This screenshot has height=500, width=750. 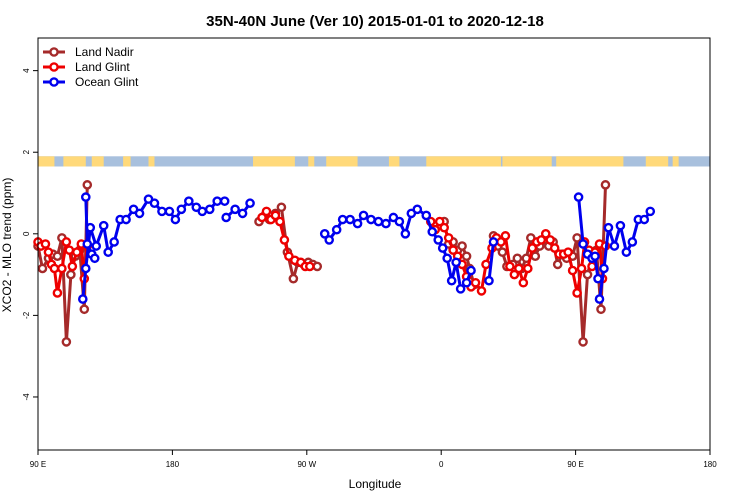 I want to click on x-axis: 90 E 180 90 W 0 90 E 180, so click(x=373, y=459).